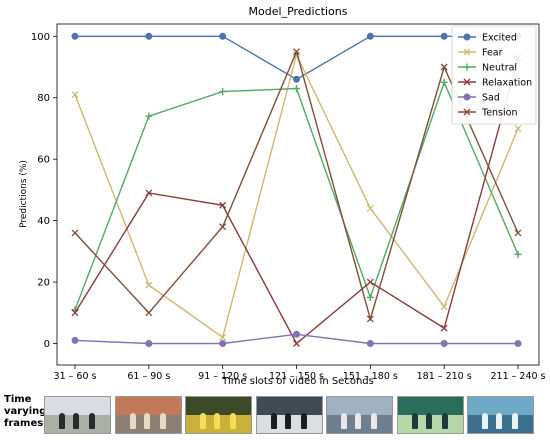  I want to click on x-tick-label: 91 – 120 s, so click(222, 376).